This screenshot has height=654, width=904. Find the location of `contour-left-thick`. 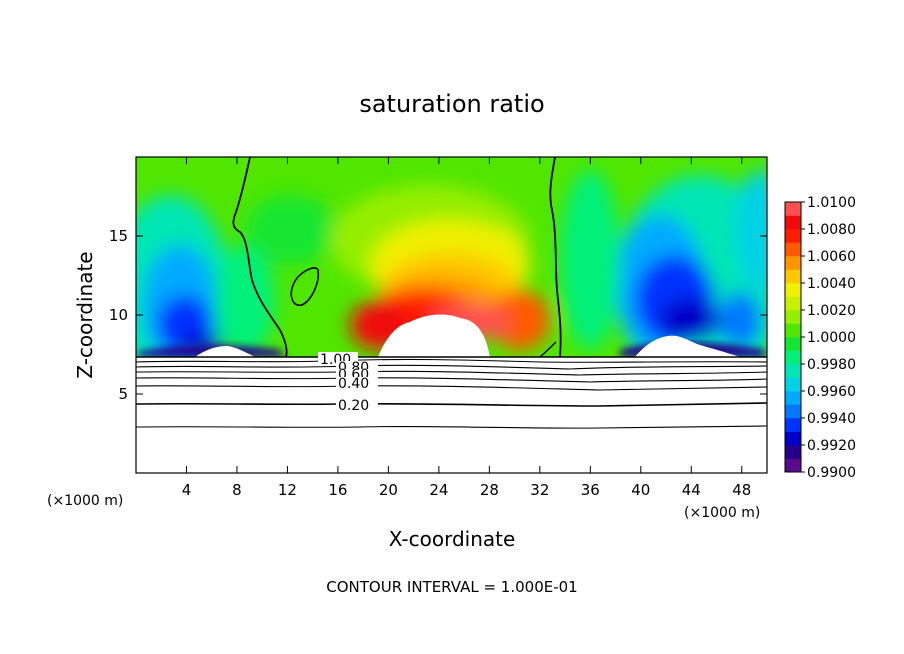

contour-left-thick is located at coordinates (260, 257).